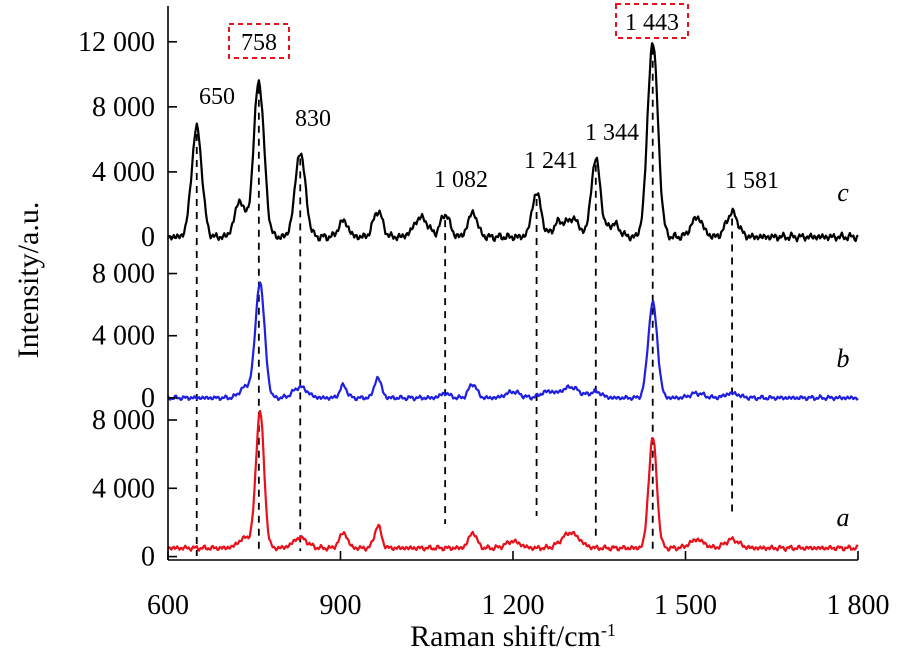 Image resolution: width=900 pixels, height=660 pixels. I want to click on x-axis-title: Raman shift/cm-1, so click(513, 636).